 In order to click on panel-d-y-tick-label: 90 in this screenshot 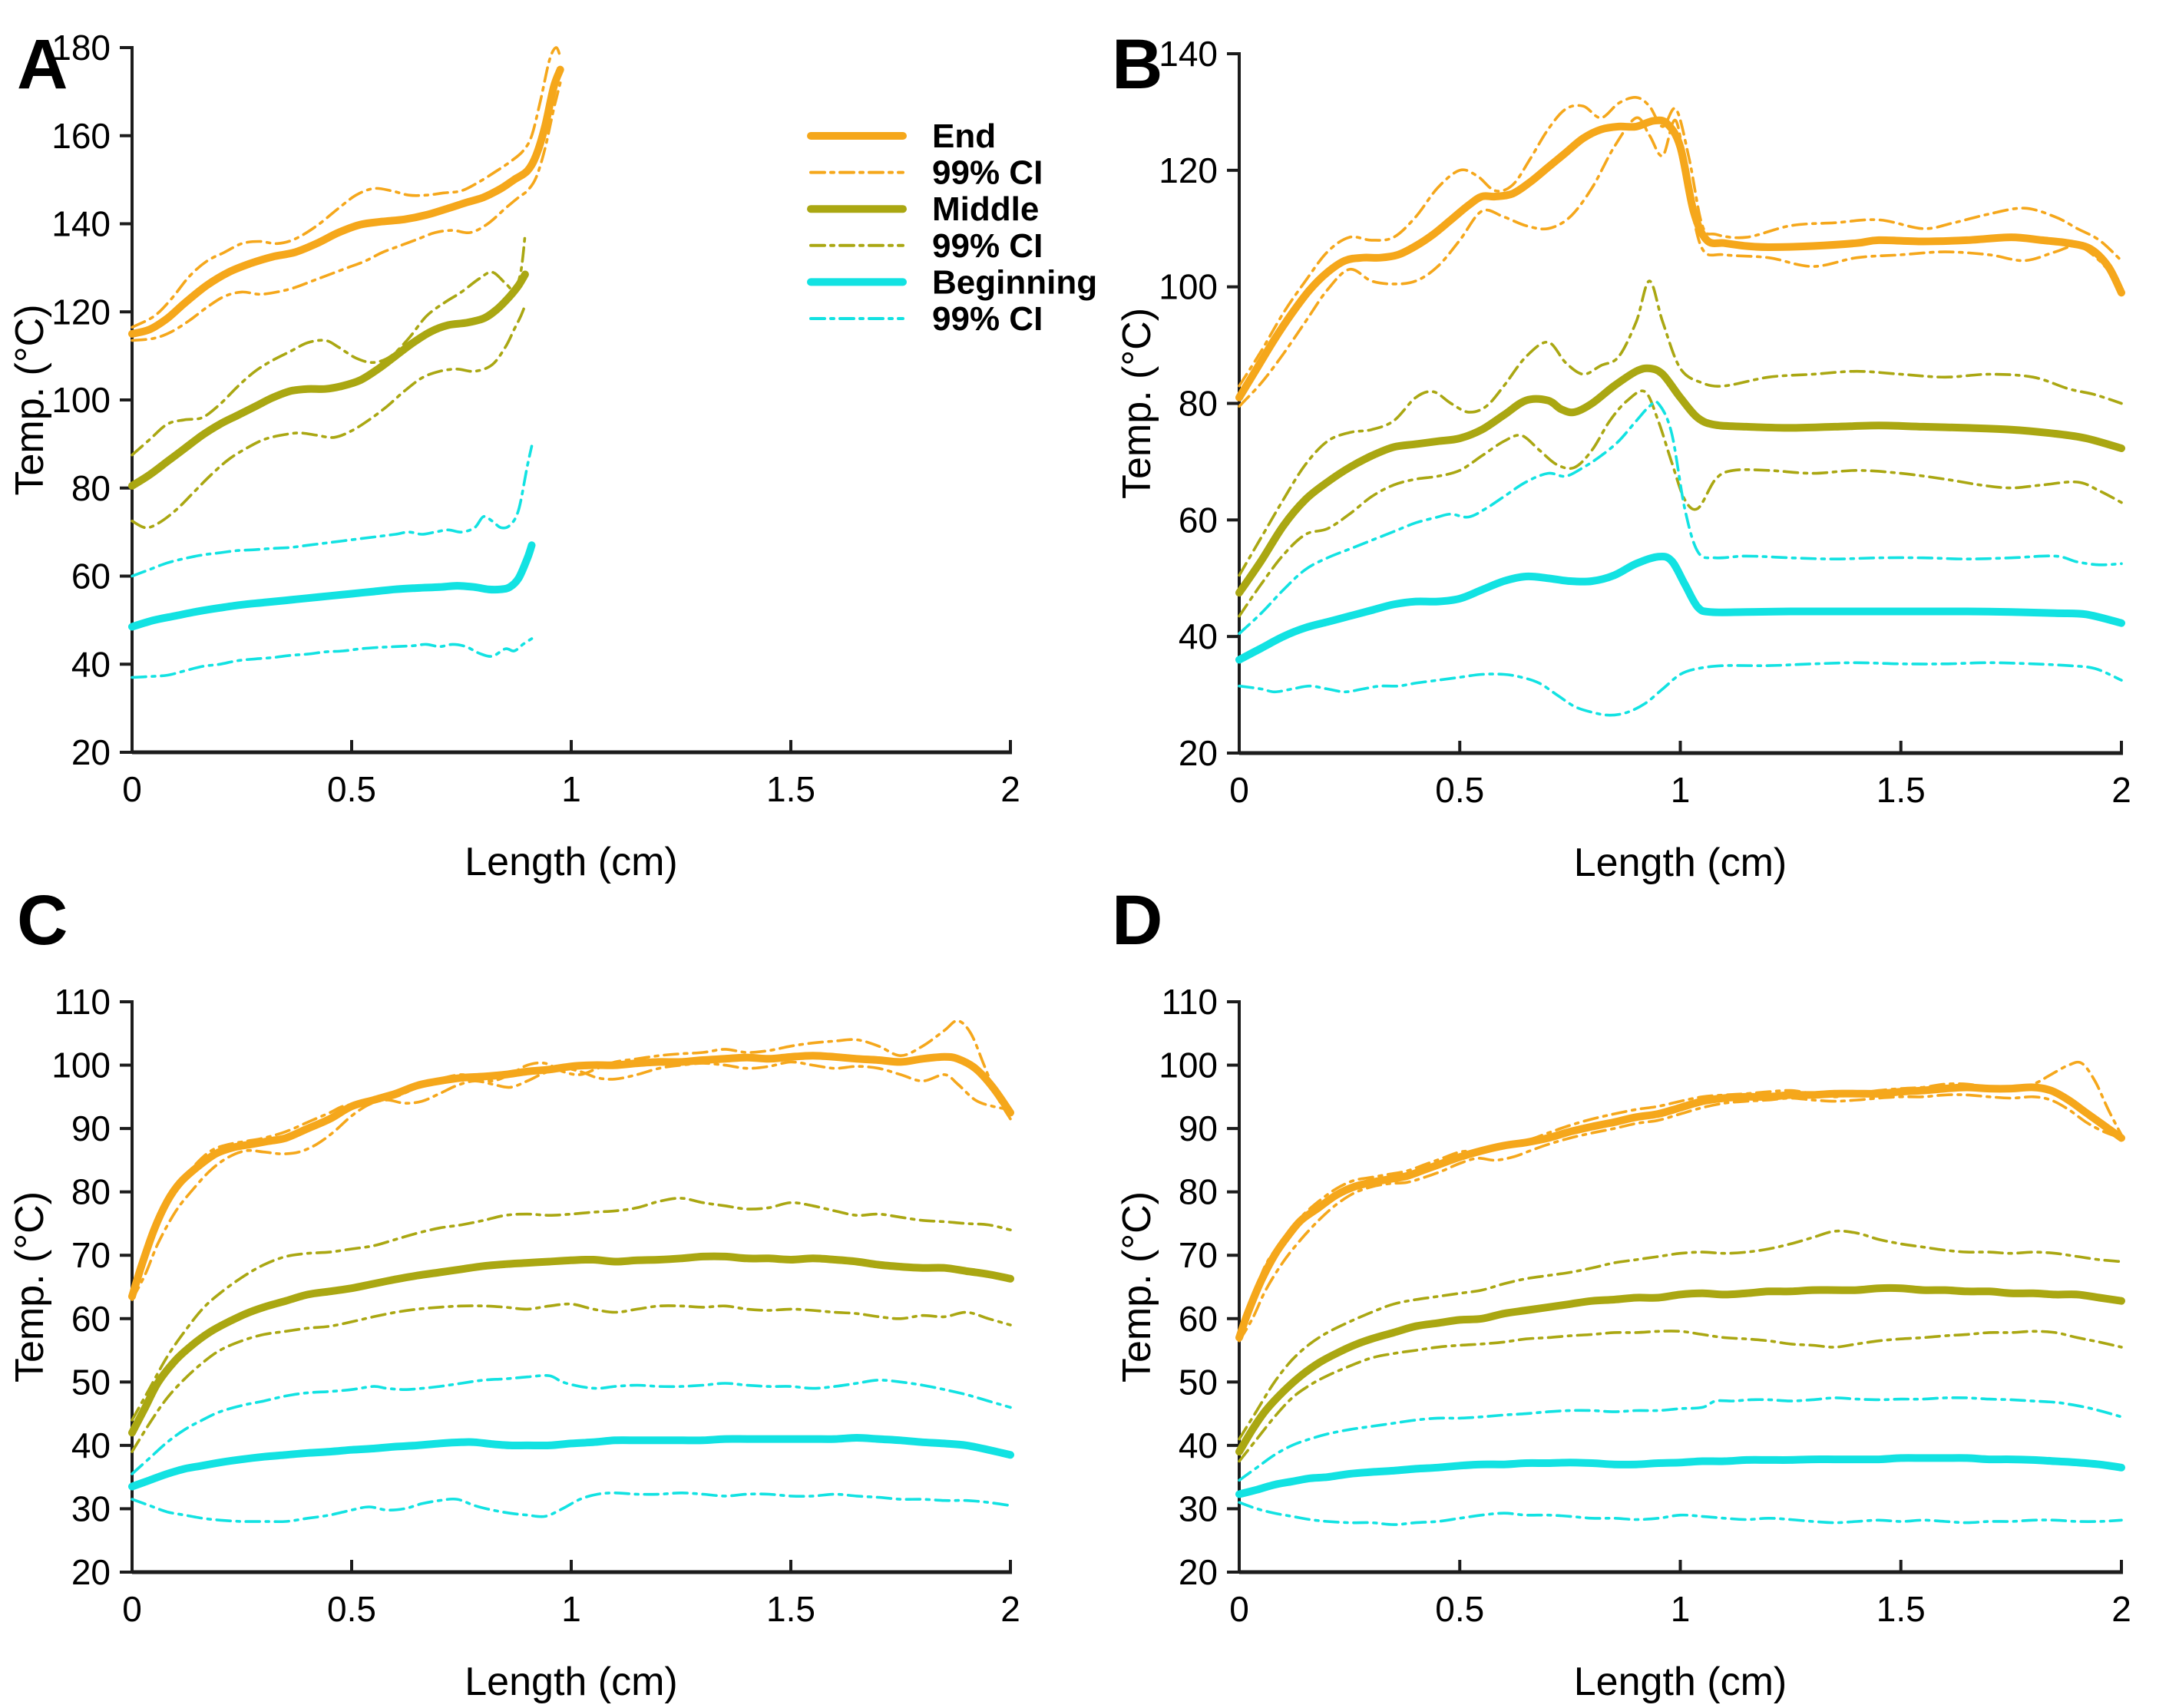, I will do `click(1198, 1128)`.